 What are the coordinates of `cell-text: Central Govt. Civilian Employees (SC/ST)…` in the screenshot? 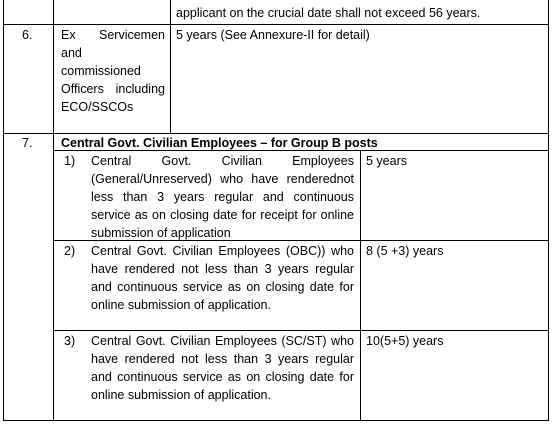 It's located at (222, 368).